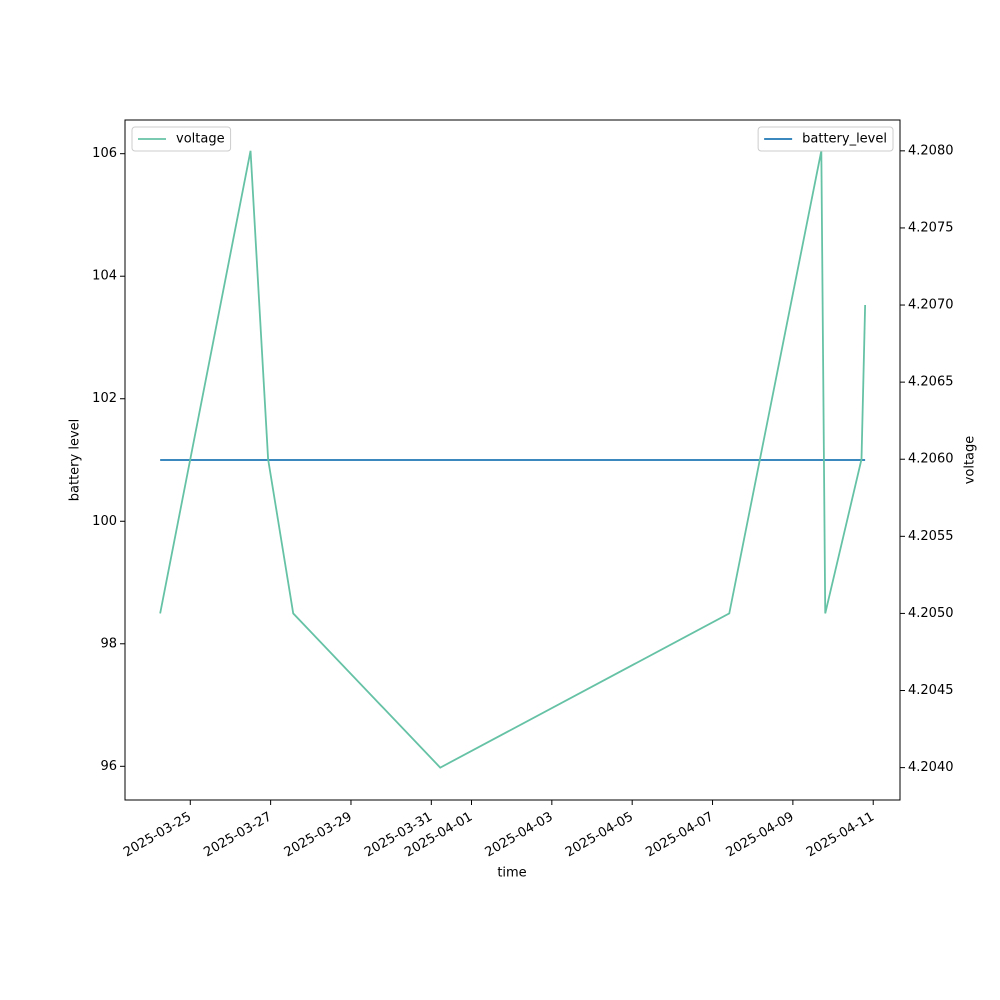 The width and height of the screenshot is (1000, 1000). I want to click on x-tick-label: 2025-04-03, so click(519, 835).